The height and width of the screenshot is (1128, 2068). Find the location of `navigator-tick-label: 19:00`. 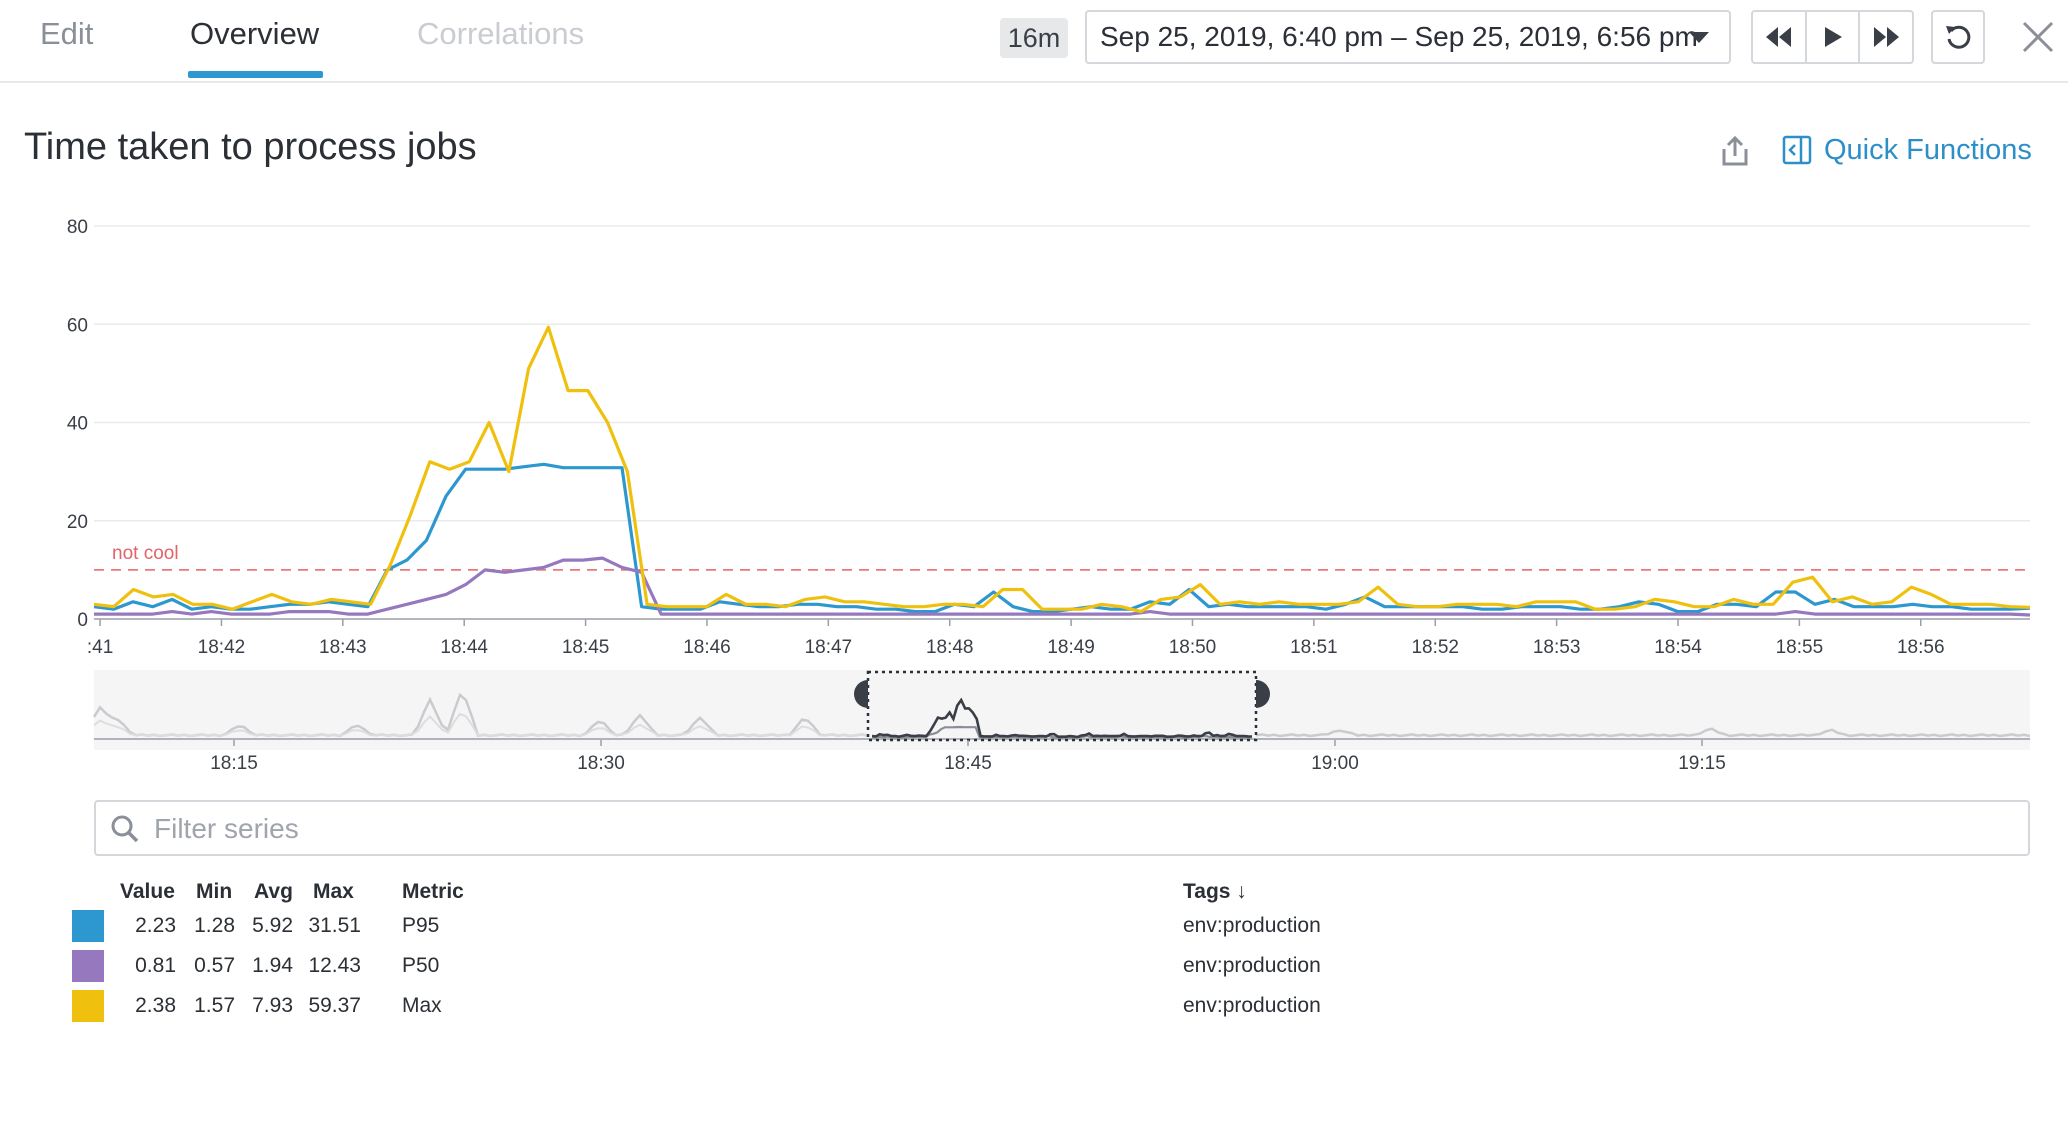

navigator-tick-label: 19:00 is located at coordinates (1335, 763).